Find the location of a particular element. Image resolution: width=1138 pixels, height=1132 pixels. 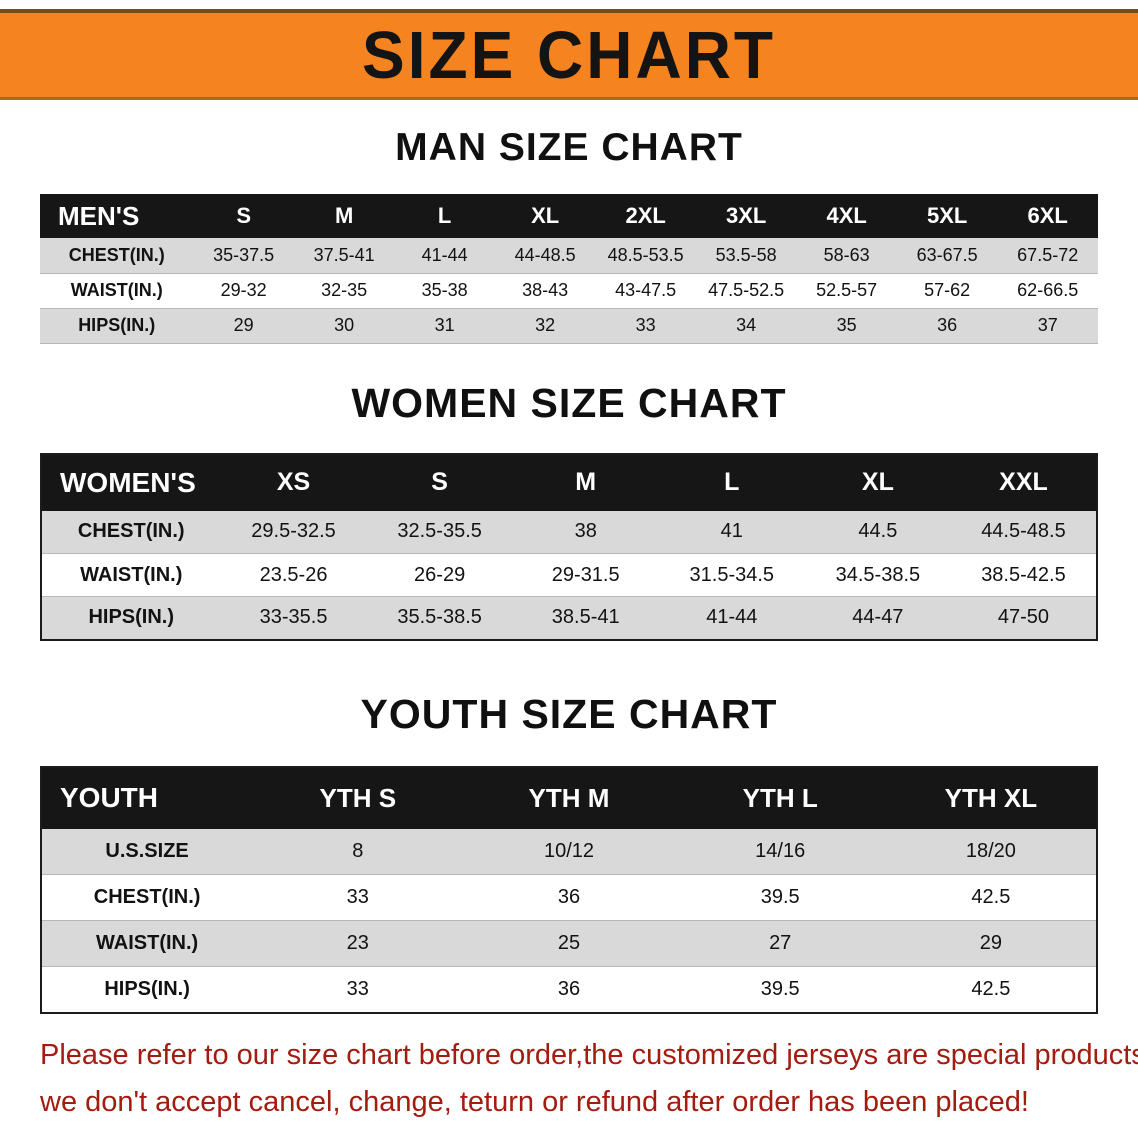

measurement-row: WAIST(IN.) 23 25 27 29 is located at coordinates (569, 943).